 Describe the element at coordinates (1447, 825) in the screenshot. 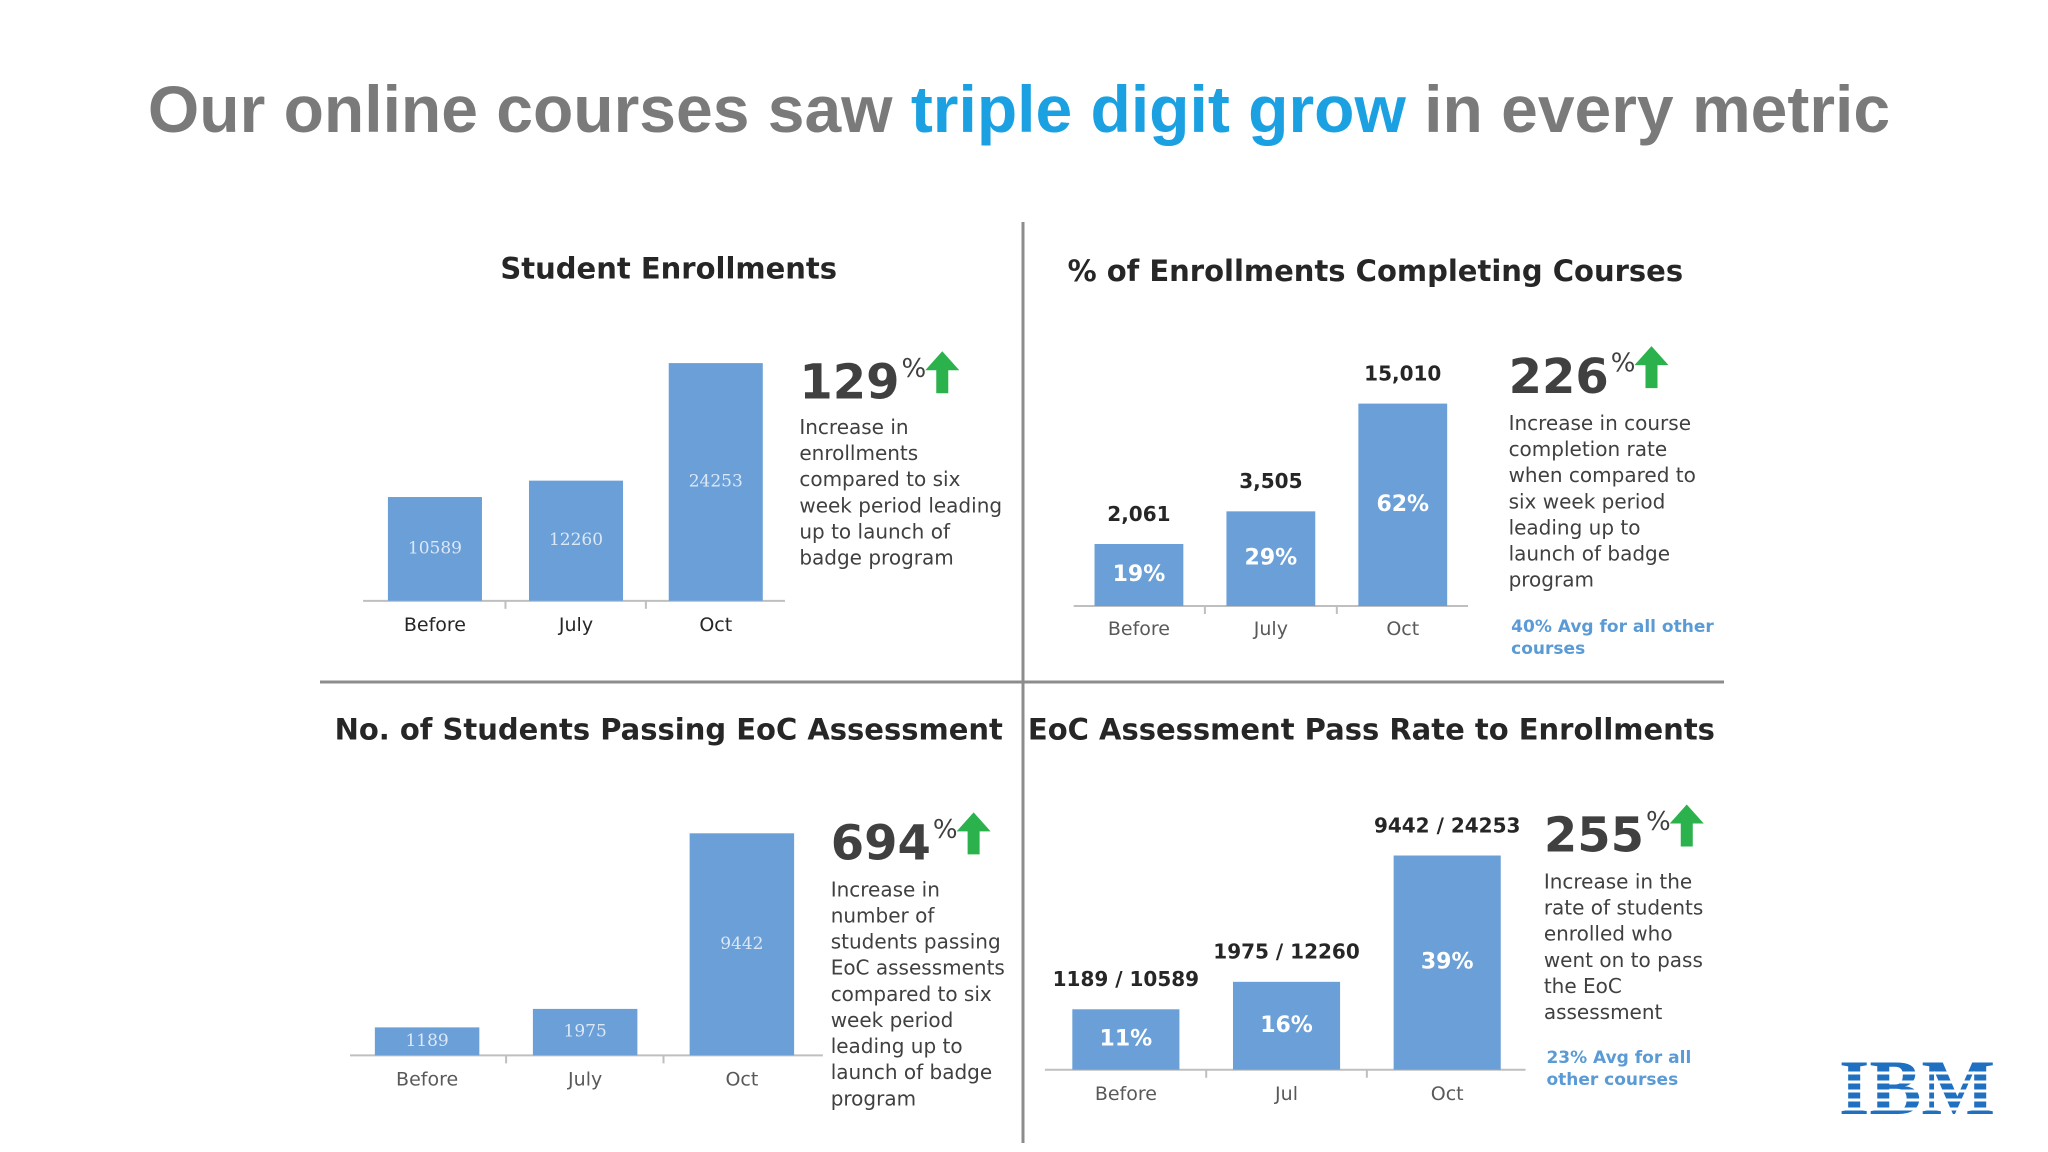

I see `top-label: 9442 / 24253` at that location.